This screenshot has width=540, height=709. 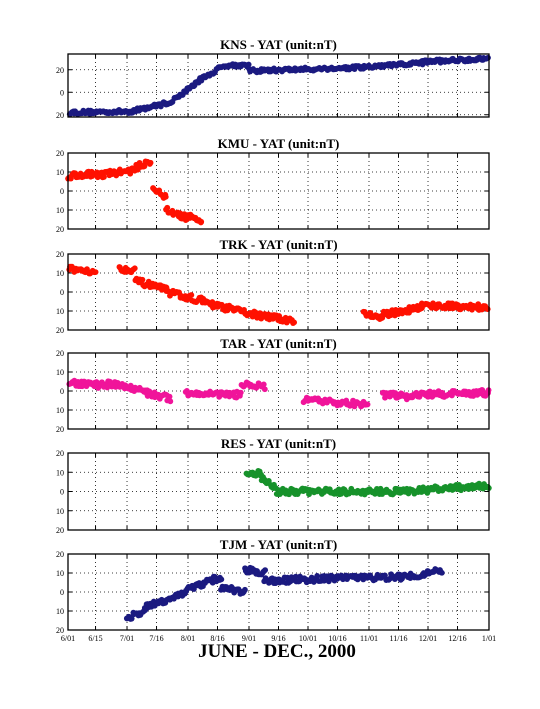 I want to click on grid-kmu, so click(x=278, y=191).